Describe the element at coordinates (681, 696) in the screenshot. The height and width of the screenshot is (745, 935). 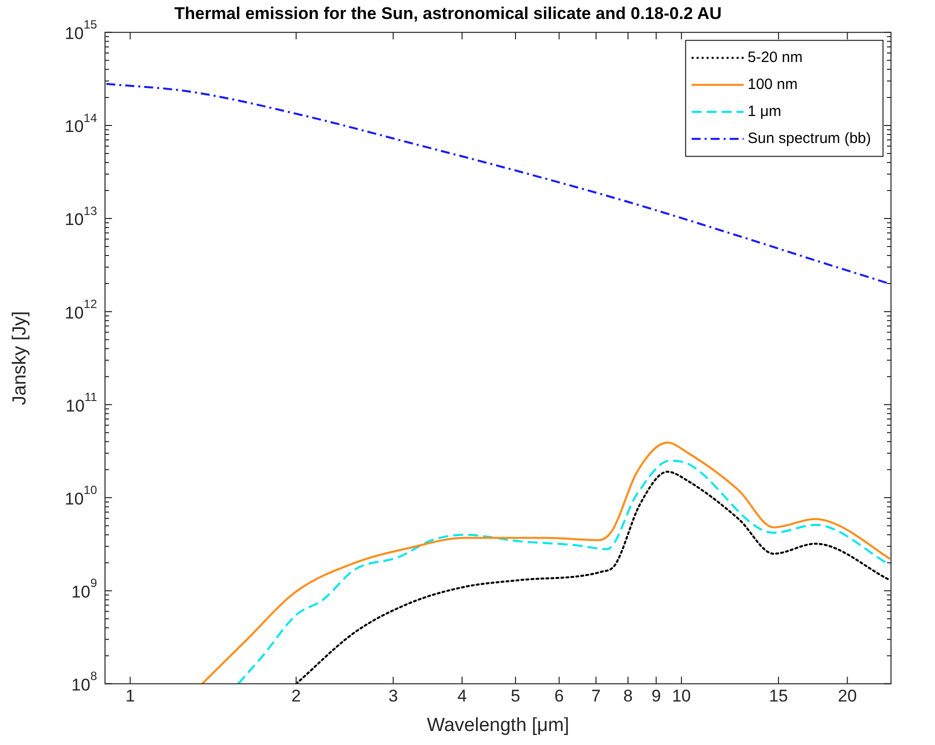
I see `x-tick-label: 10` at that location.